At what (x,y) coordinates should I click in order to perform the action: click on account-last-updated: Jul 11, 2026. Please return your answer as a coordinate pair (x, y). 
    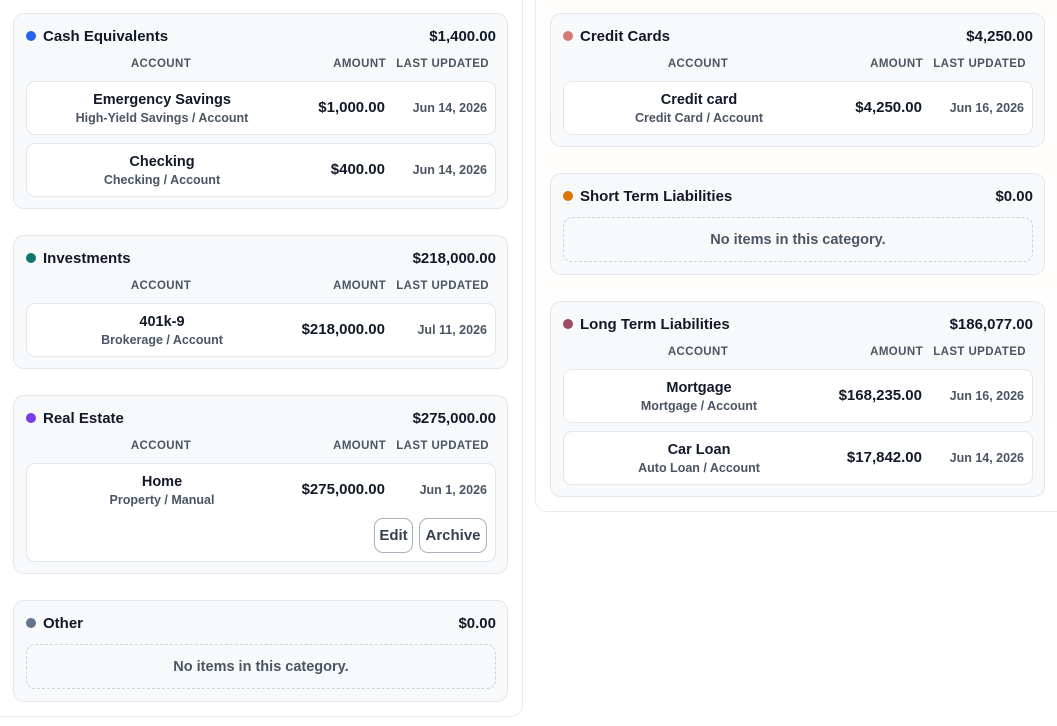
    Looking at the image, I should click on (452, 330).